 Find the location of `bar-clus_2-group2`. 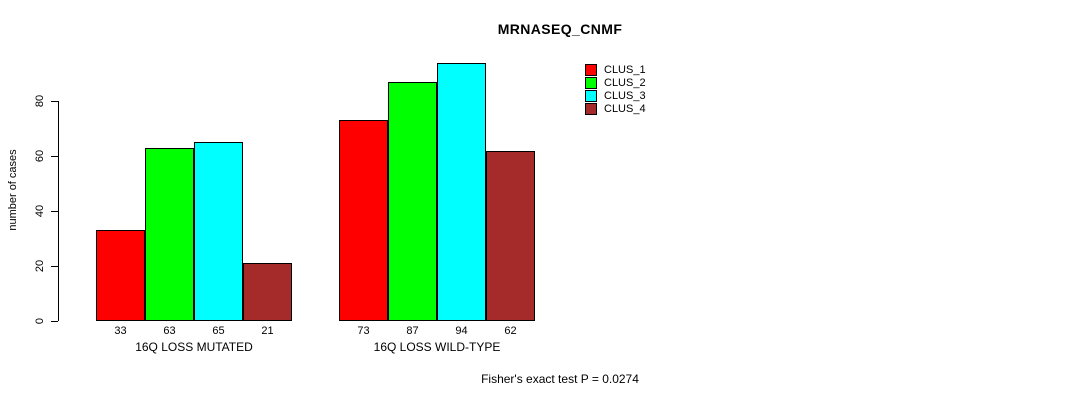

bar-clus_2-group2 is located at coordinates (412, 201).